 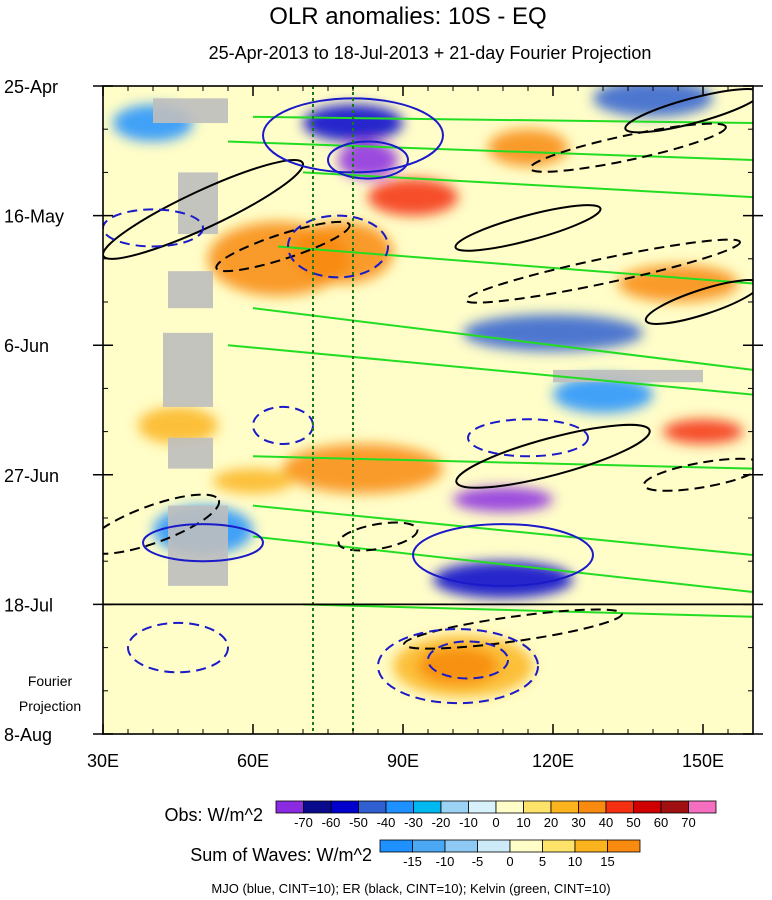 What do you see at coordinates (403, 761) in the screenshot?
I see `x-tick-label-2: 90E` at bounding box center [403, 761].